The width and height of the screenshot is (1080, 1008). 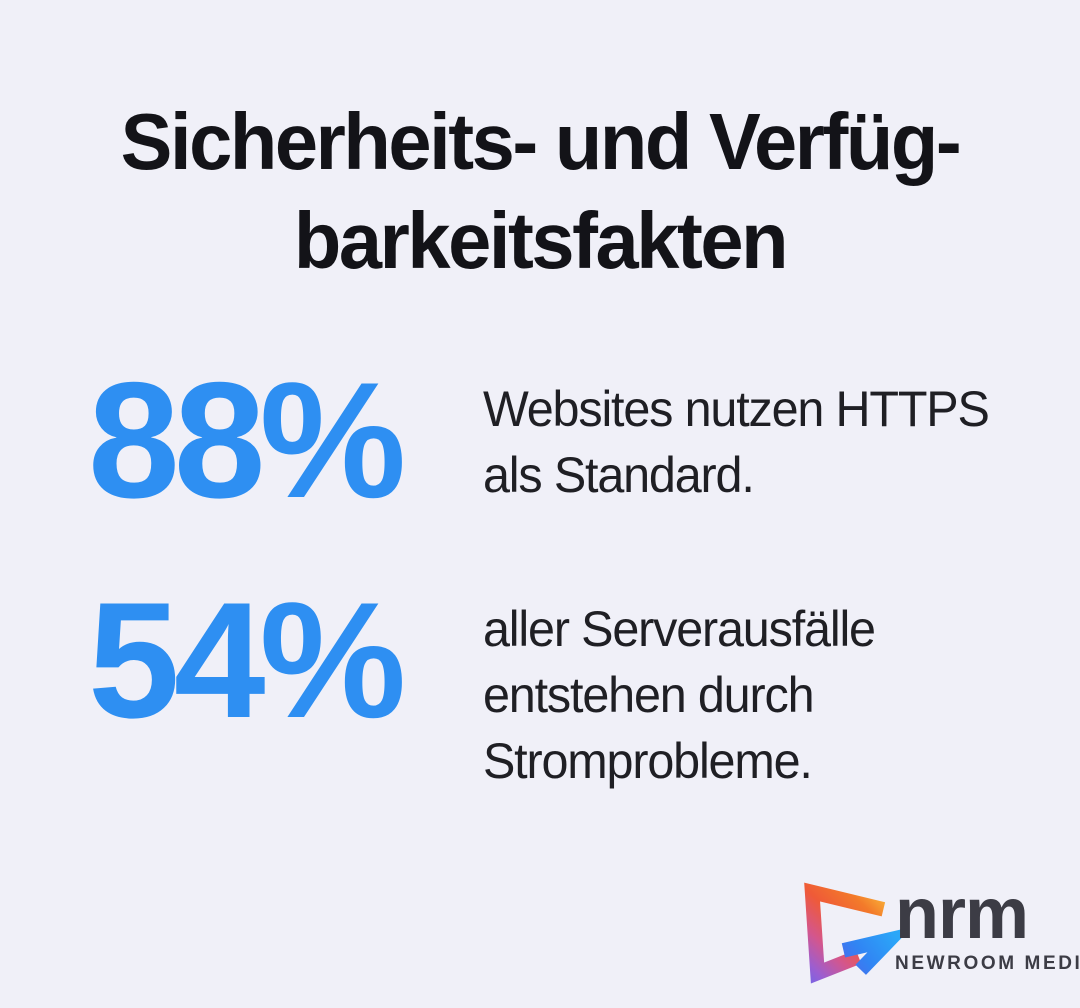 I want to click on newroom-media-logo: nrm NEWROOM MEDIA, so click(x=938, y=932).